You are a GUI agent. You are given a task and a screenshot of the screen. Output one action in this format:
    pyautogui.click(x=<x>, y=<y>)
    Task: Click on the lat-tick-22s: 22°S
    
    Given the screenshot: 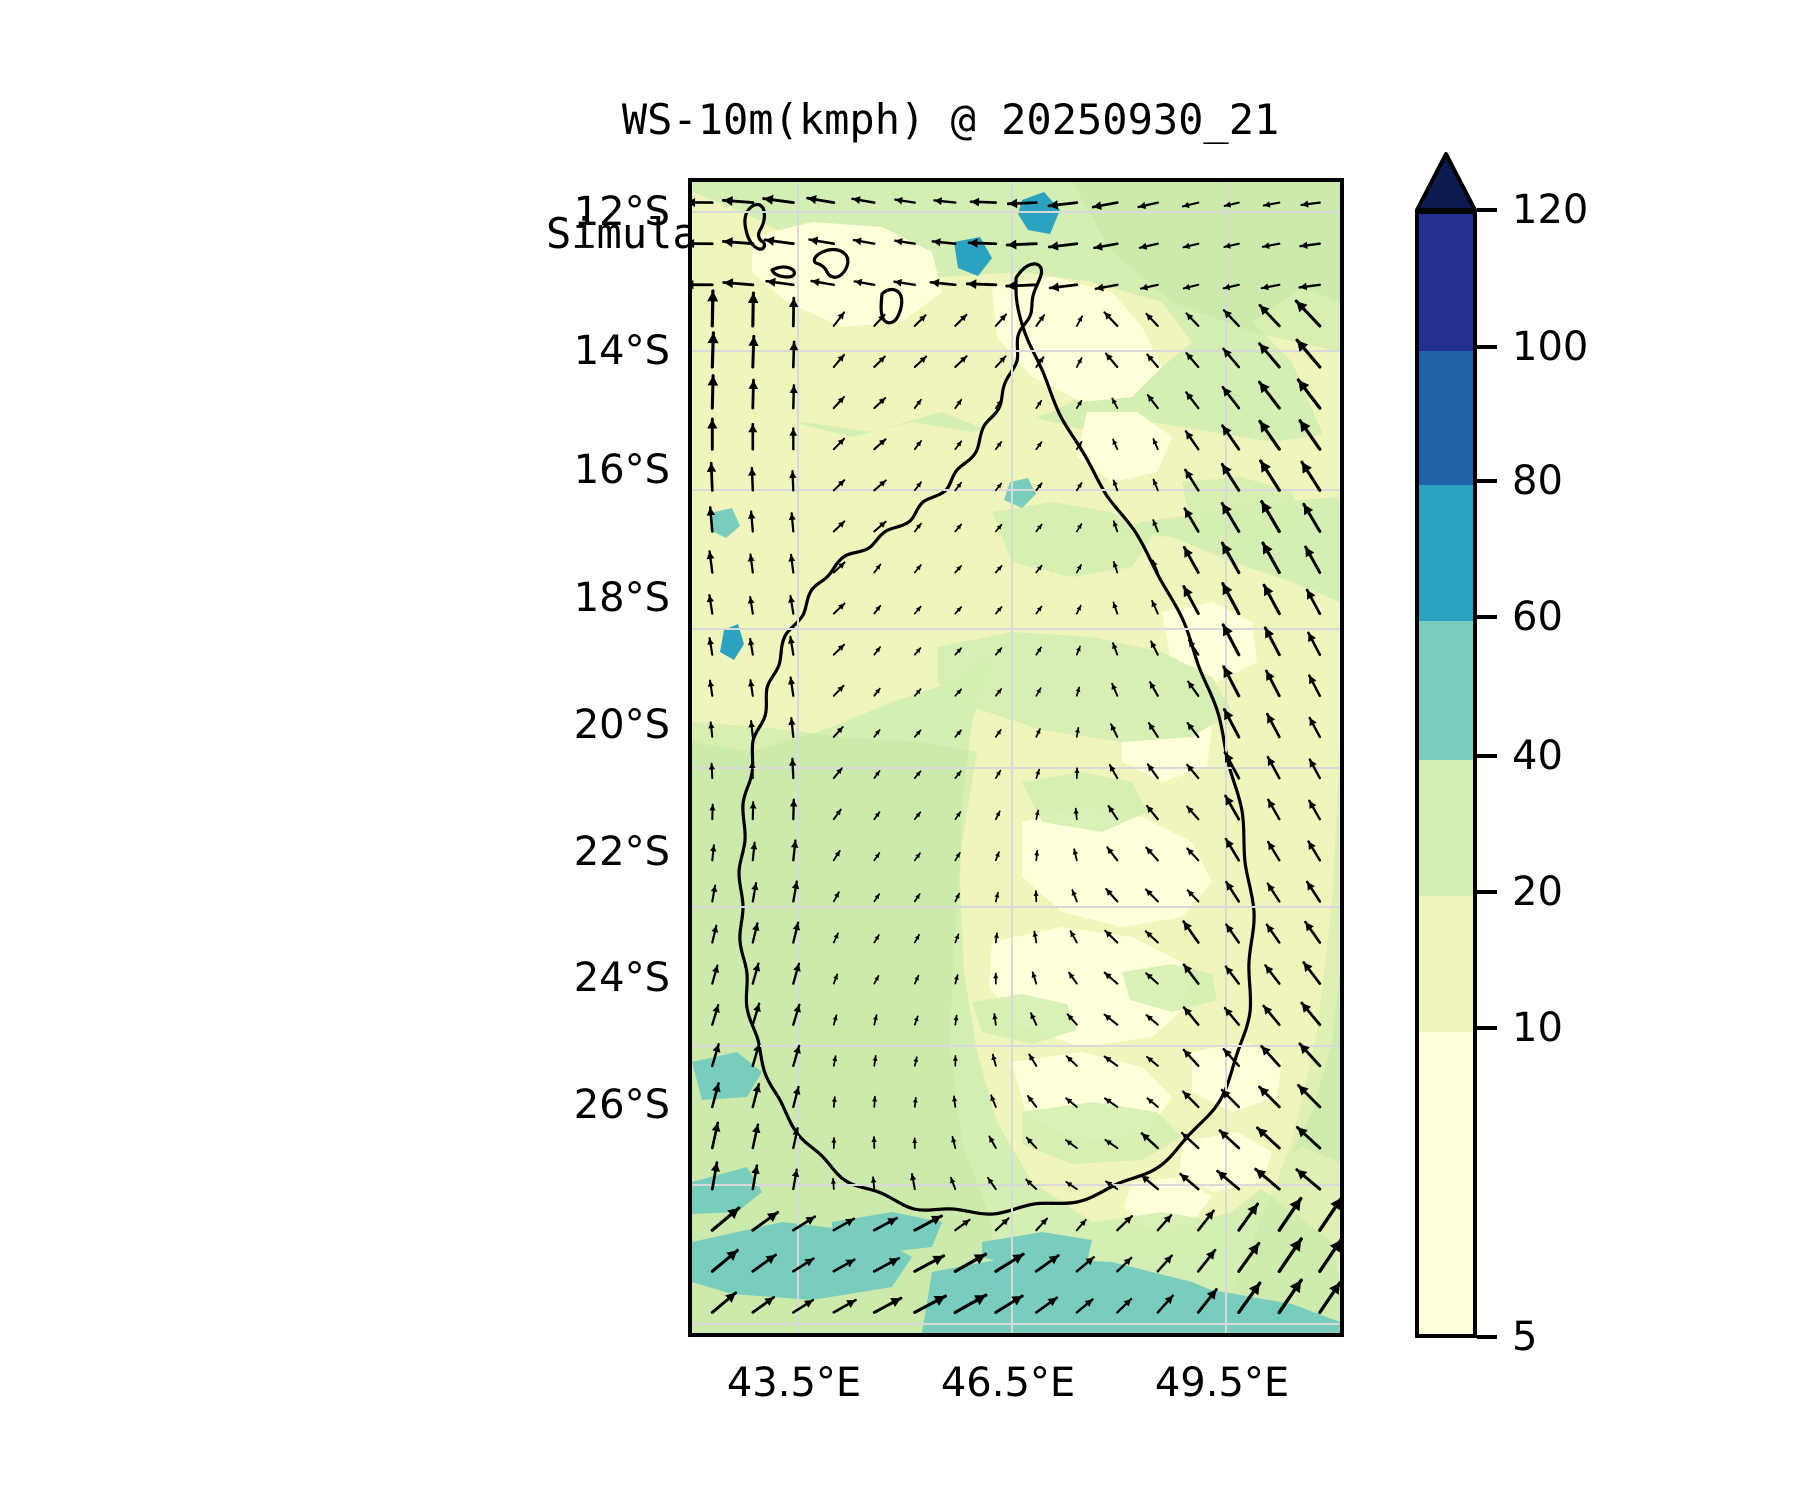 What is the action you would take?
    pyautogui.click(x=621, y=852)
    